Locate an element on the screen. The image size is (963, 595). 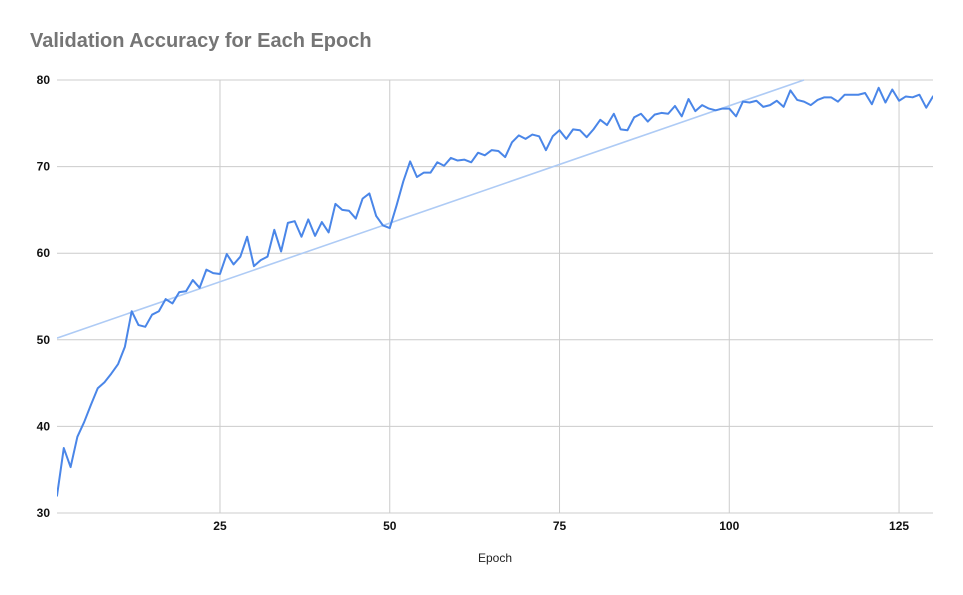
y-tick-label-80: 80 is located at coordinates (44, 80).